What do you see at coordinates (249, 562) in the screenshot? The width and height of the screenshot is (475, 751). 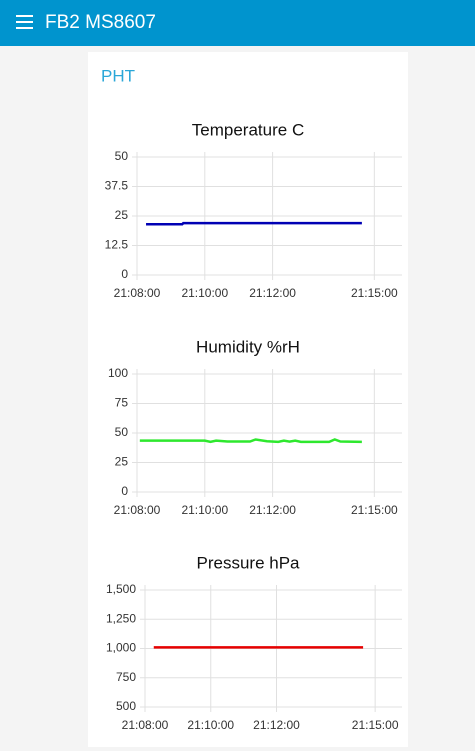 I see `chart-title: Pressure hPa` at bounding box center [249, 562].